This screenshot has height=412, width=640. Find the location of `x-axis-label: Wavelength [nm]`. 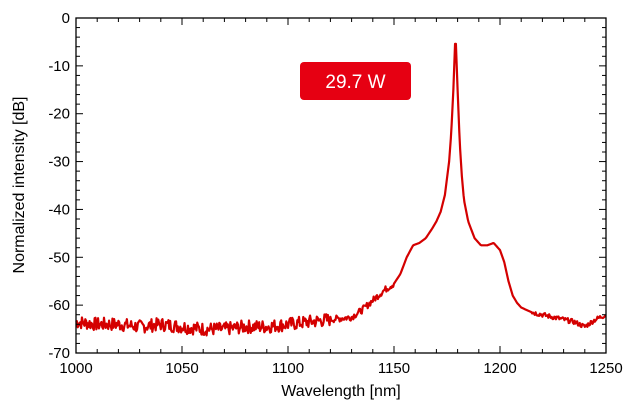

x-axis-label: Wavelength [nm] is located at coordinates (340, 391).